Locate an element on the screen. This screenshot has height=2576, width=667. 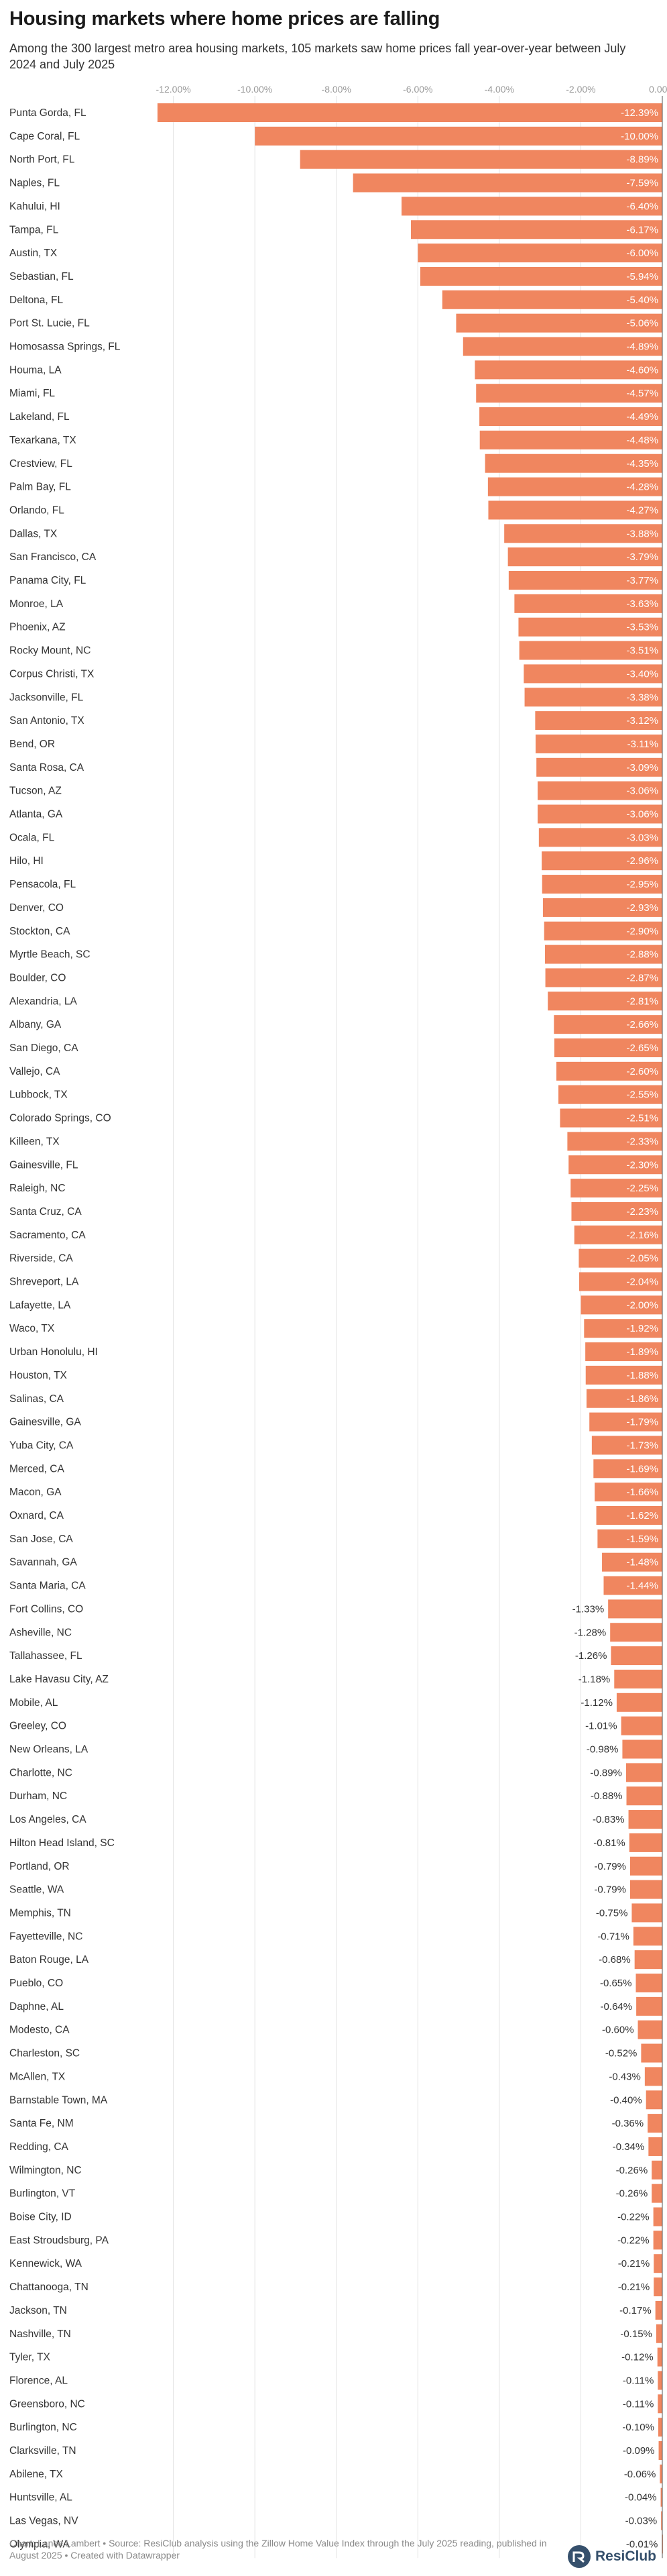
category-label: Gainesville, GA is located at coordinates (45, 1422).